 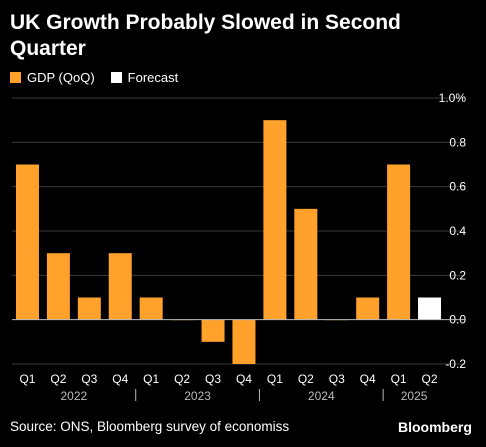 I want to click on legend-swatch-forecast, so click(x=116, y=77).